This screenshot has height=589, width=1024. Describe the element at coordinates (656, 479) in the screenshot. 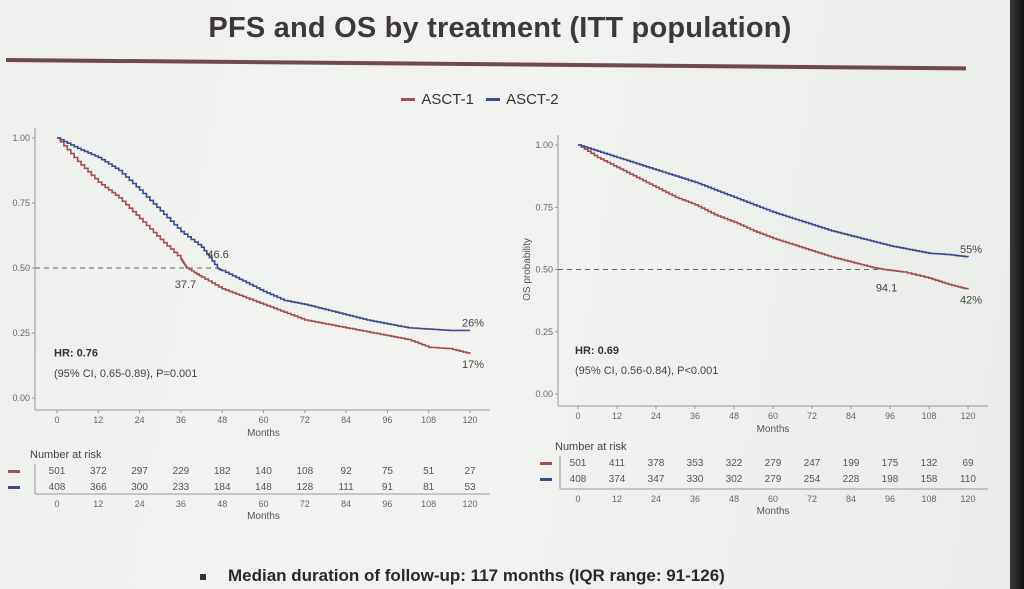

I see `risk-count: 347` at that location.